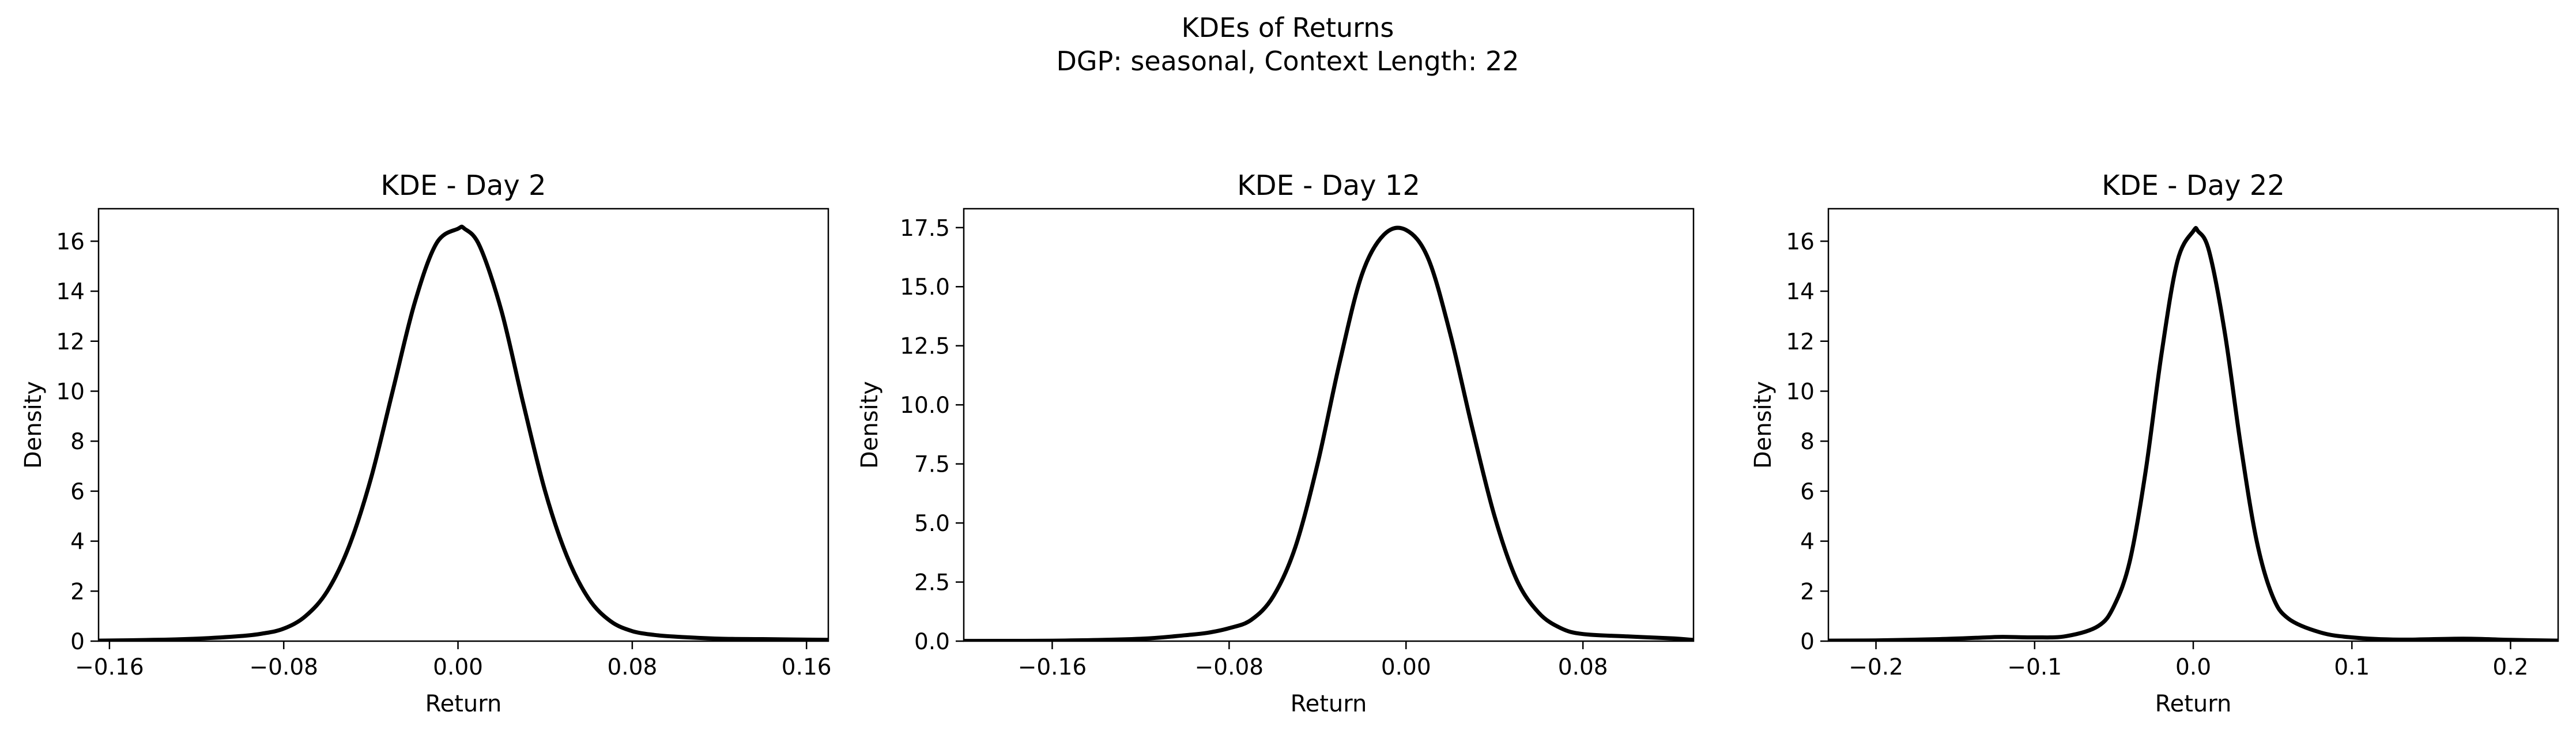 The width and height of the screenshot is (2576, 738). Describe the element at coordinates (1287, 61) in the screenshot. I see `figure-title-line2: DGP: seasonal, Context Length: 22` at that location.